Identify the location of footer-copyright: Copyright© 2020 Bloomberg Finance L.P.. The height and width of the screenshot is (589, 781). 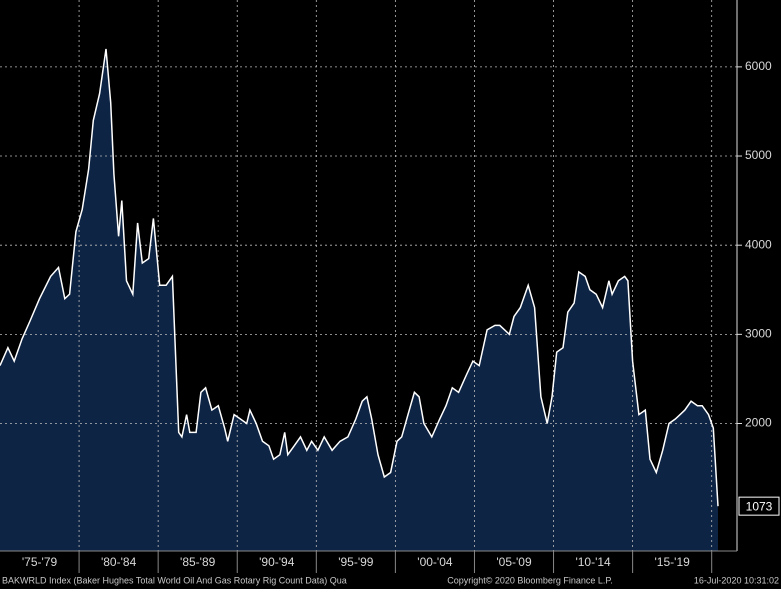
(530, 580).